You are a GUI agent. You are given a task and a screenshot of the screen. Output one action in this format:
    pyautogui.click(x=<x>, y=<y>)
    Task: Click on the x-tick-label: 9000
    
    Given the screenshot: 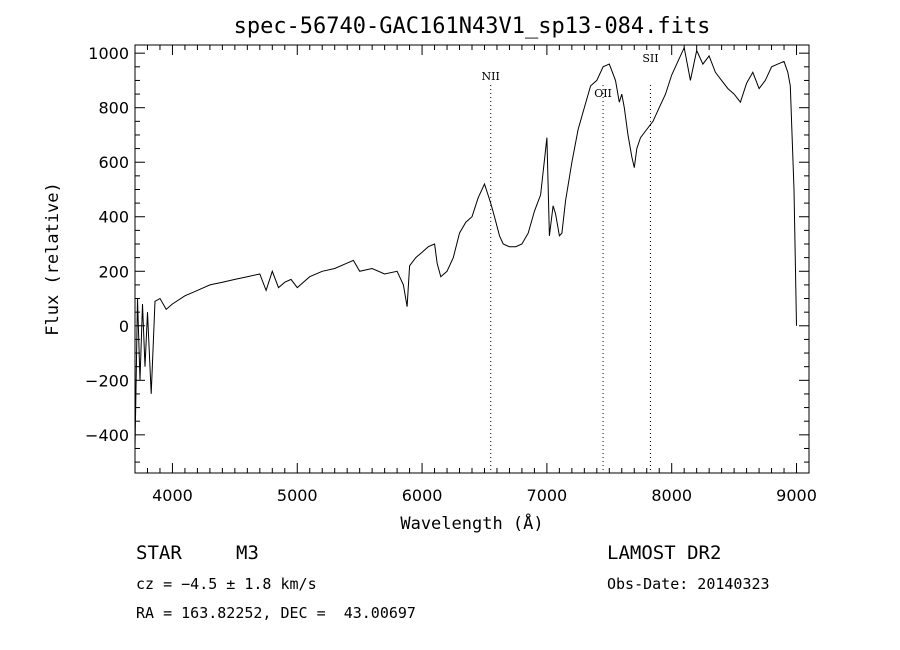 What is the action you would take?
    pyautogui.click(x=796, y=495)
    